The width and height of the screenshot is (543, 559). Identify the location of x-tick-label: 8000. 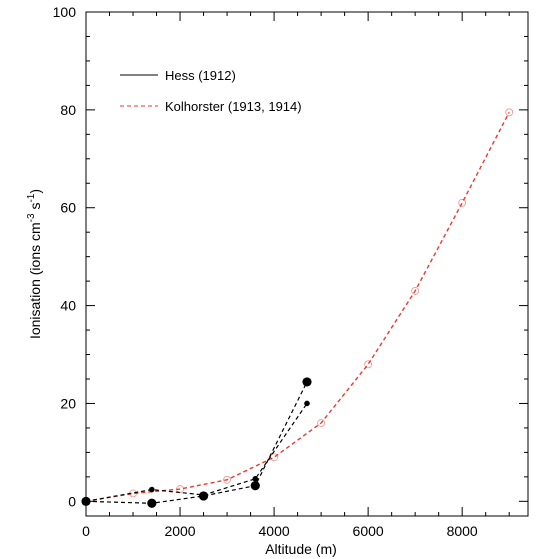
(462, 531).